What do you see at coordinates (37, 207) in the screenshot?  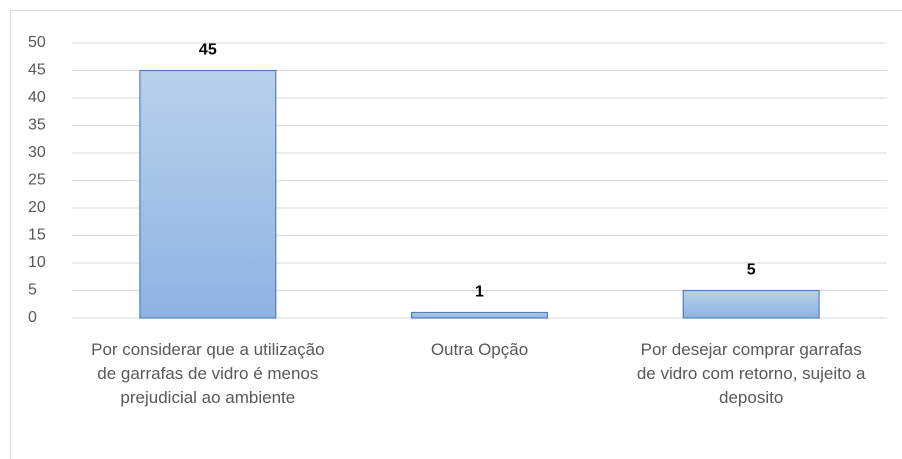 I see `y-tick-label: 20` at bounding box center [37, 207].